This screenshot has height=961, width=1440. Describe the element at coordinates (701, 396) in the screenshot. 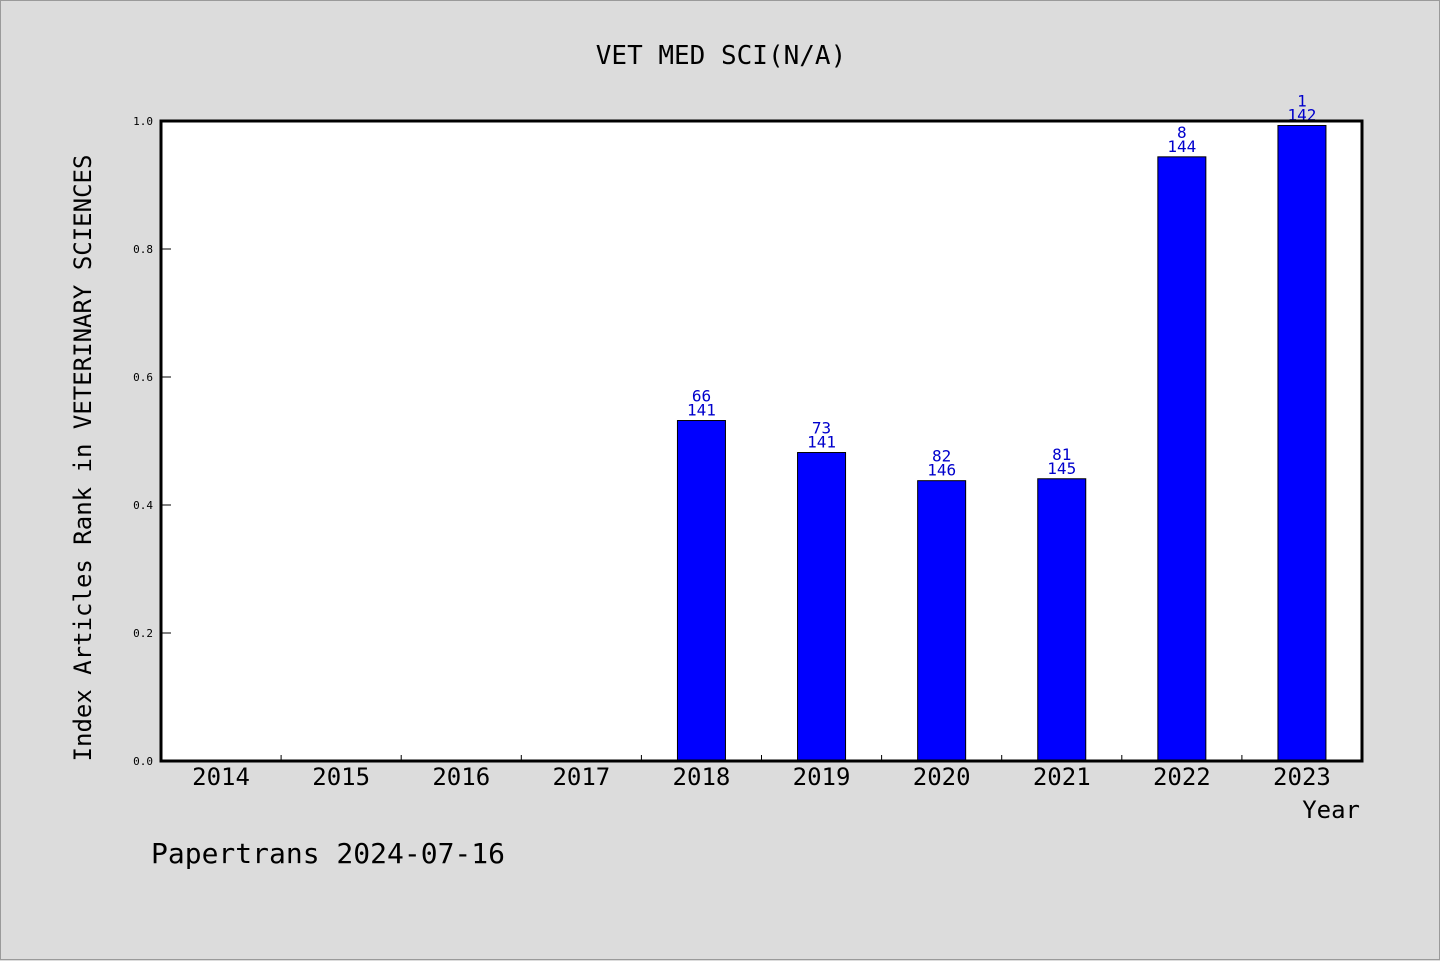

I see `bar-rank-label: 66` at that location.